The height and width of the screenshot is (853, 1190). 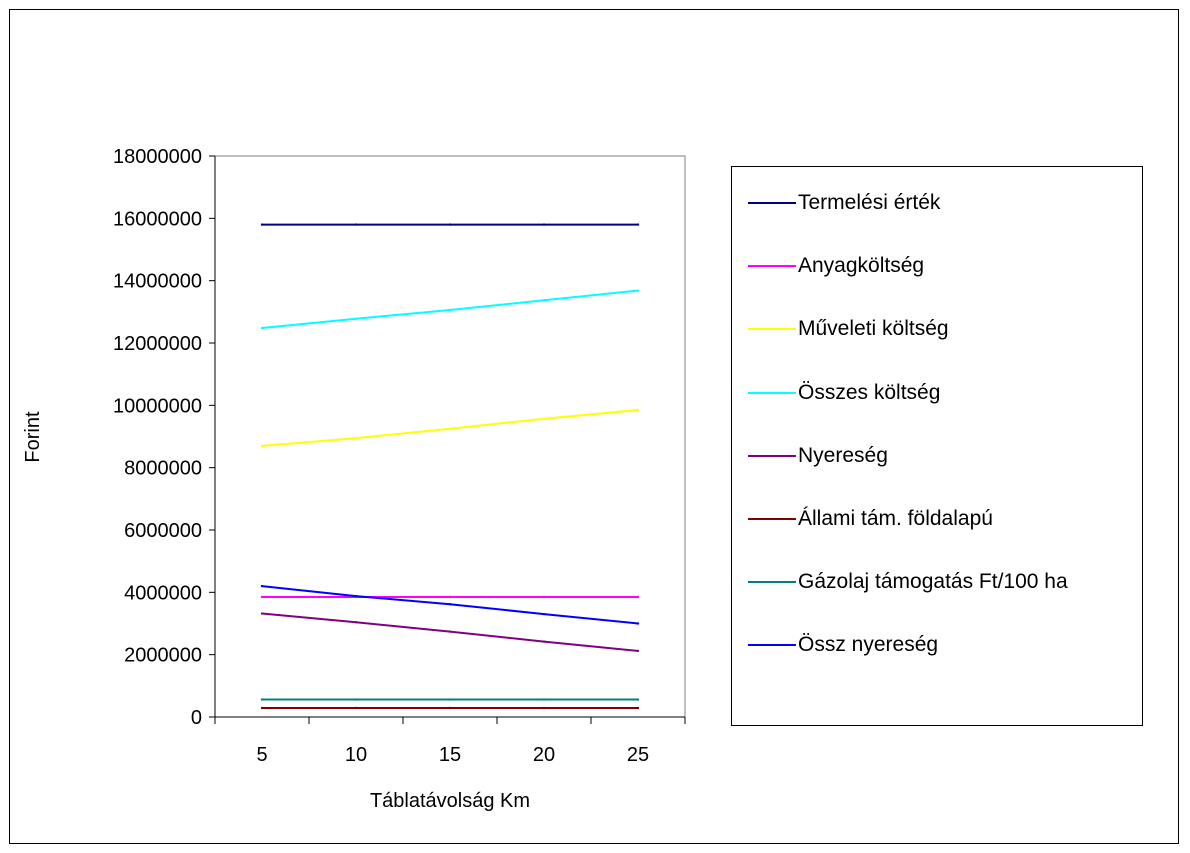 I want to click on y-tick-label: 14000000, so click(x=157, y=282).